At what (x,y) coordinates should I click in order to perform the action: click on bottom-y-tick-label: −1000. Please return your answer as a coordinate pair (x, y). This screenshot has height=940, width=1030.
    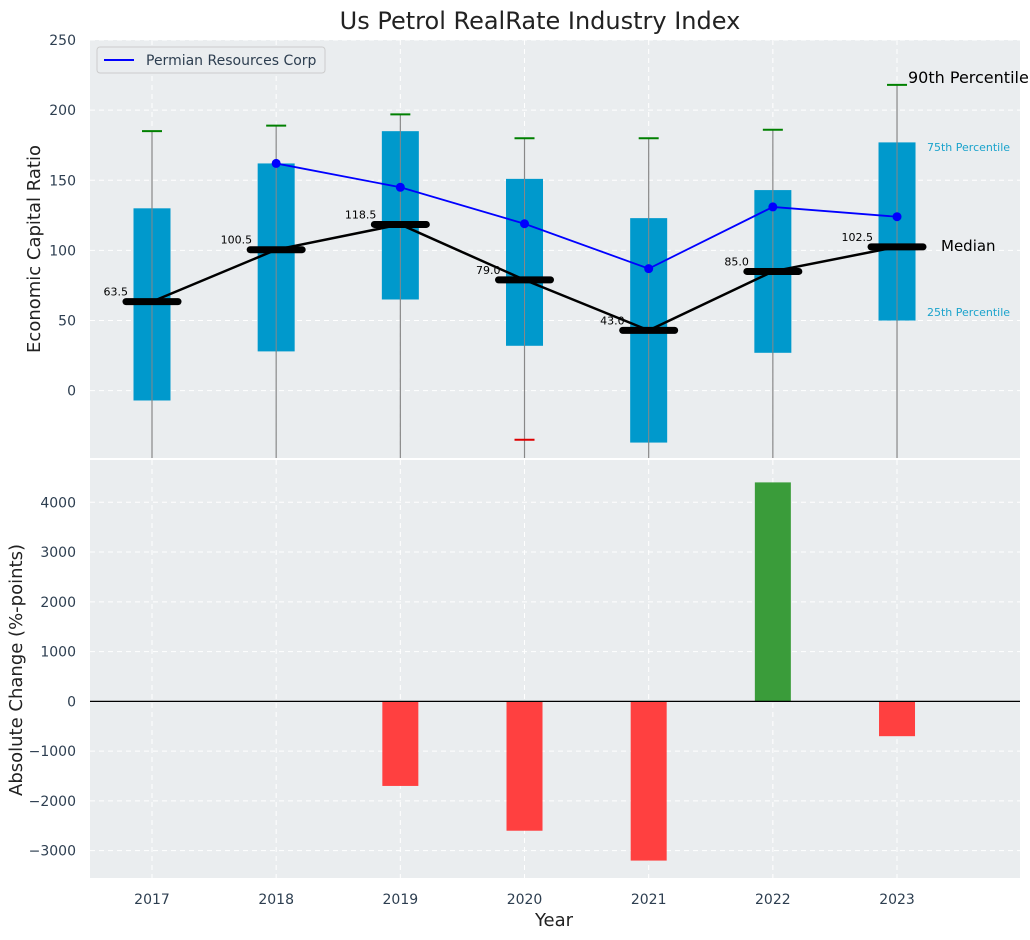
    Looking at the image, I should click on (52, 752).